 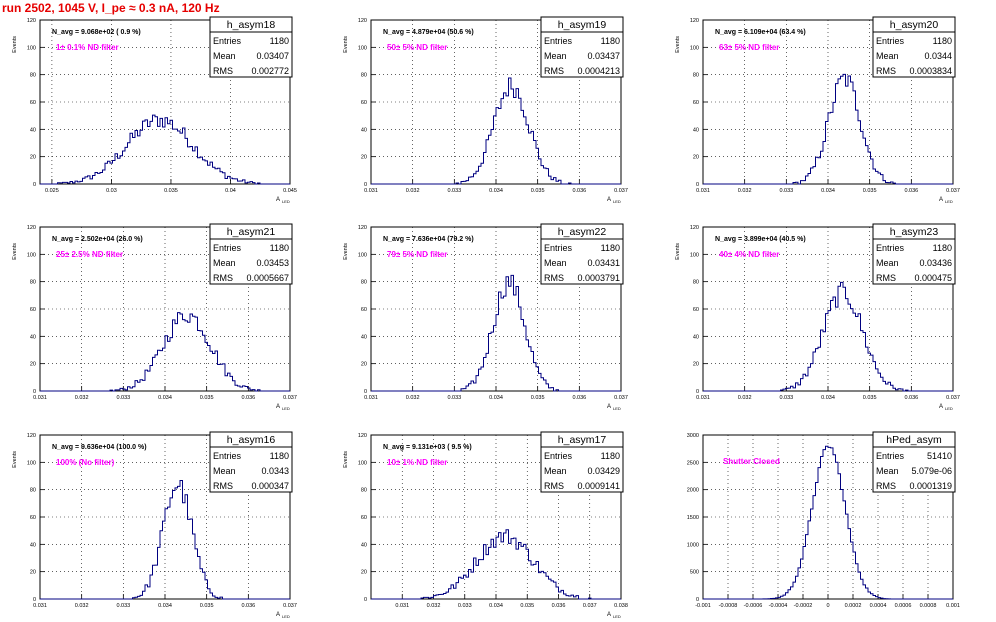 I want to click on x-tick-label: 0.001, so click(x=953, y=606).